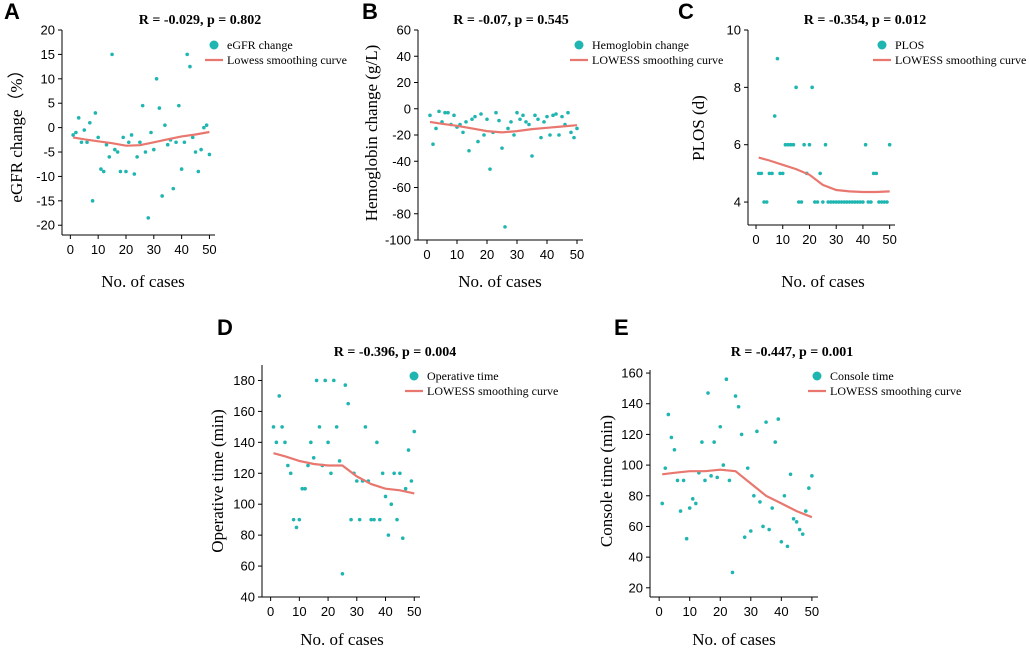 This screenshot has height=659, width=1029. I want to click on y-tick-label: 40, so click(636, 557).